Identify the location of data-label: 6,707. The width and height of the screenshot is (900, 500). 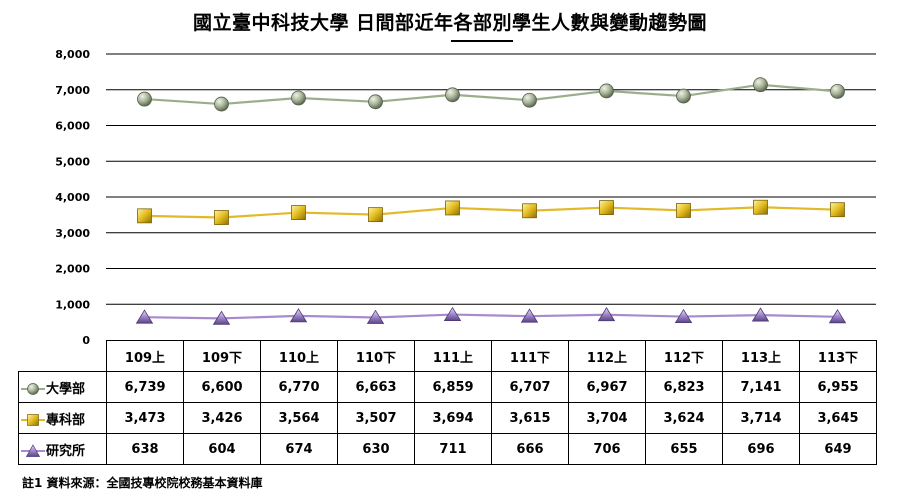
(530, 387).